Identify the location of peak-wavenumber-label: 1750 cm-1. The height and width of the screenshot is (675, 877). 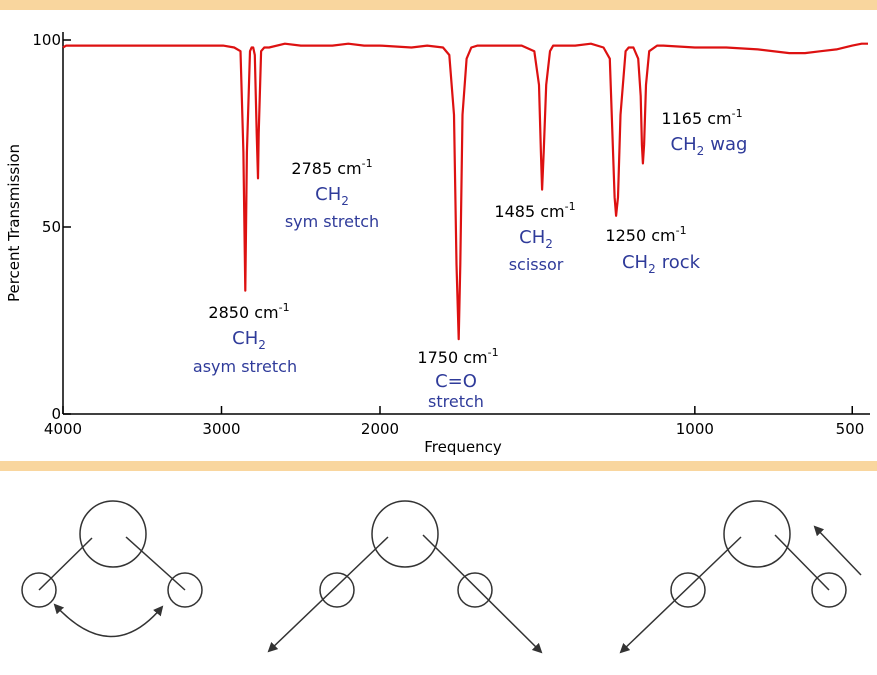
(457, 356).